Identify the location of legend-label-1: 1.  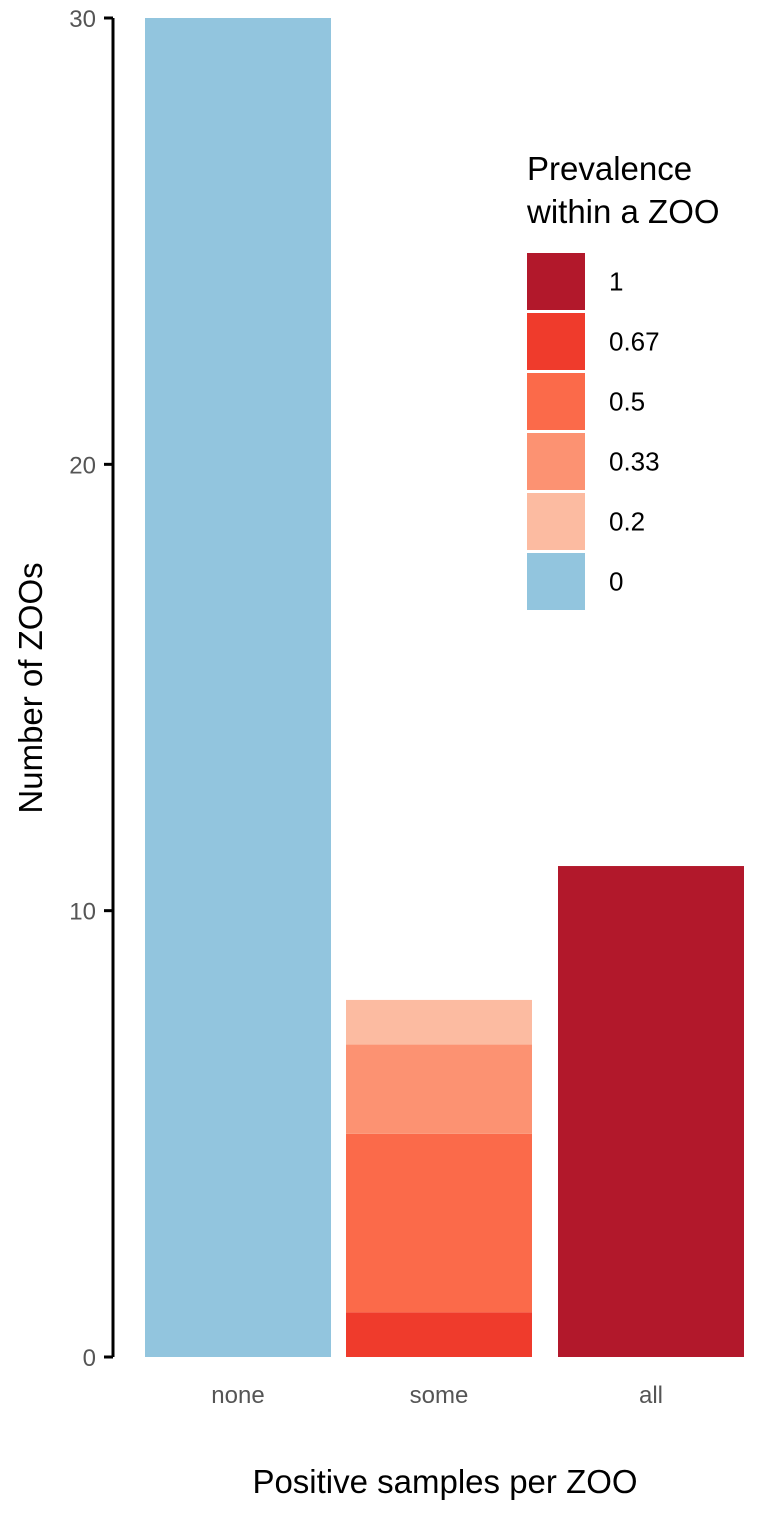
(616, 282).